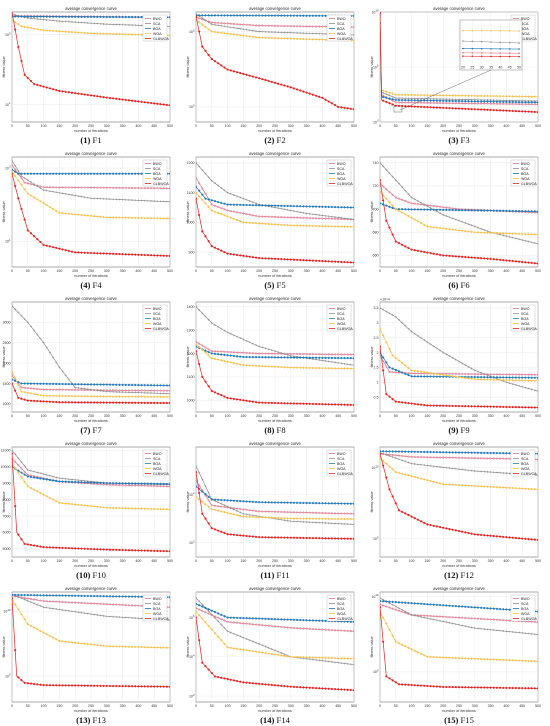  What do you see at coordinates (525, 459) in the screenshot?
I see `legend-label-sca: SCA` at bounding box center [525, 459].